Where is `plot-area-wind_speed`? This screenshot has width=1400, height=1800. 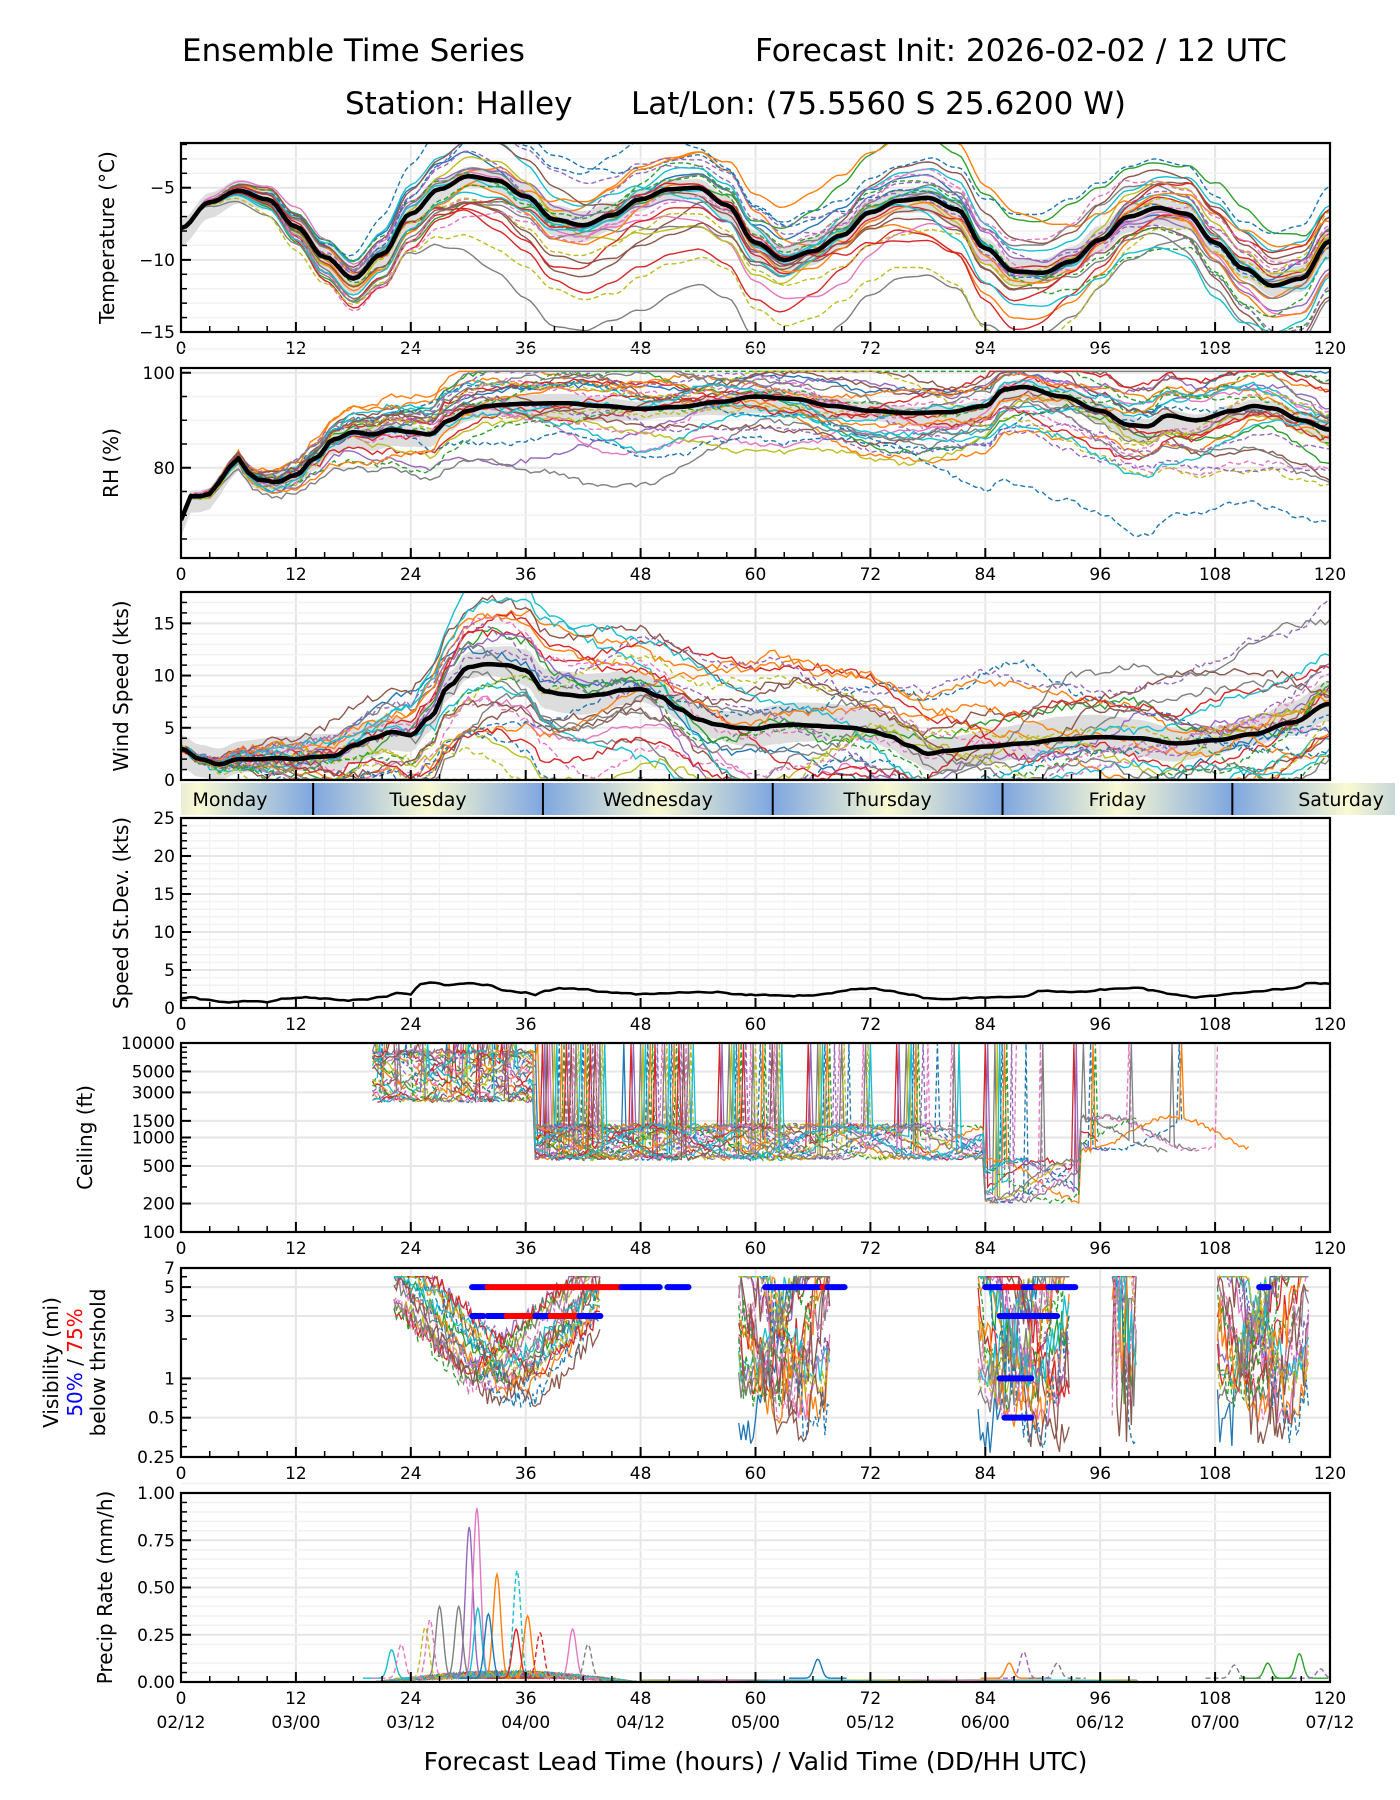
plot-area-wind_speed is located at coordinates (755, 686).